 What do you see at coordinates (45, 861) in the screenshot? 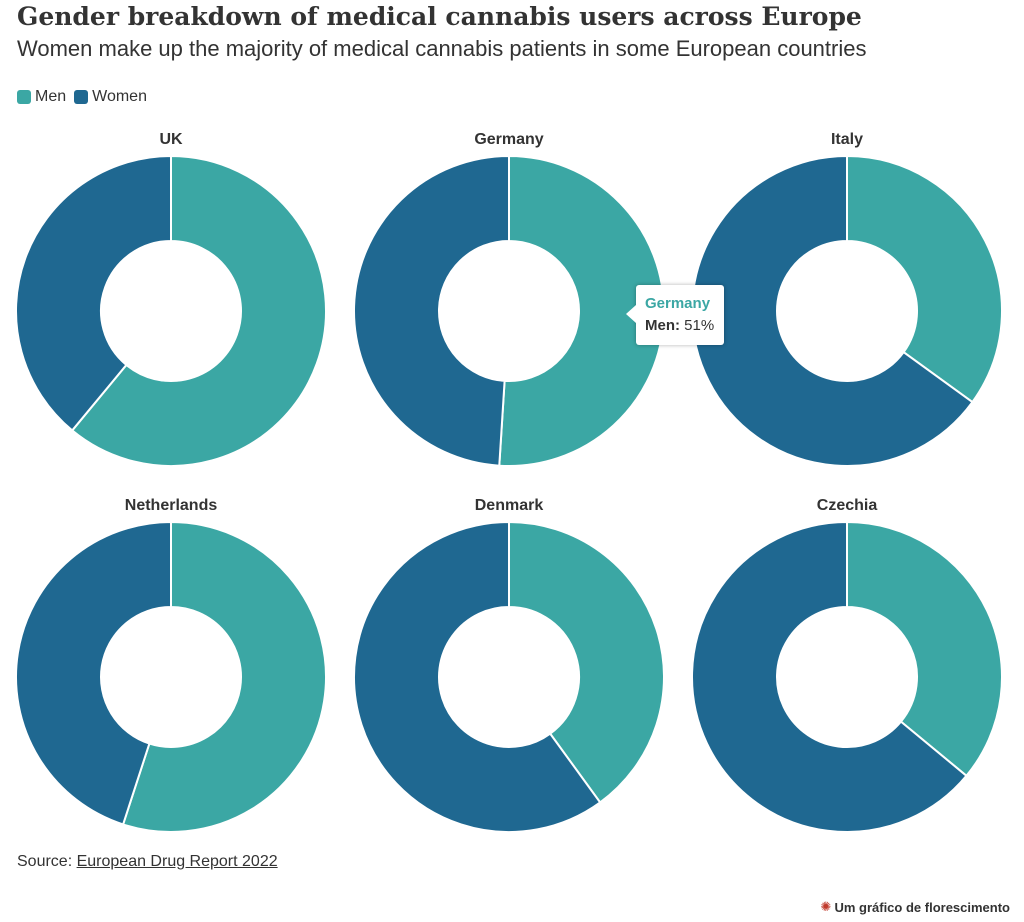
I see `source-prefix: Source:` at bounding box center [45, 861].